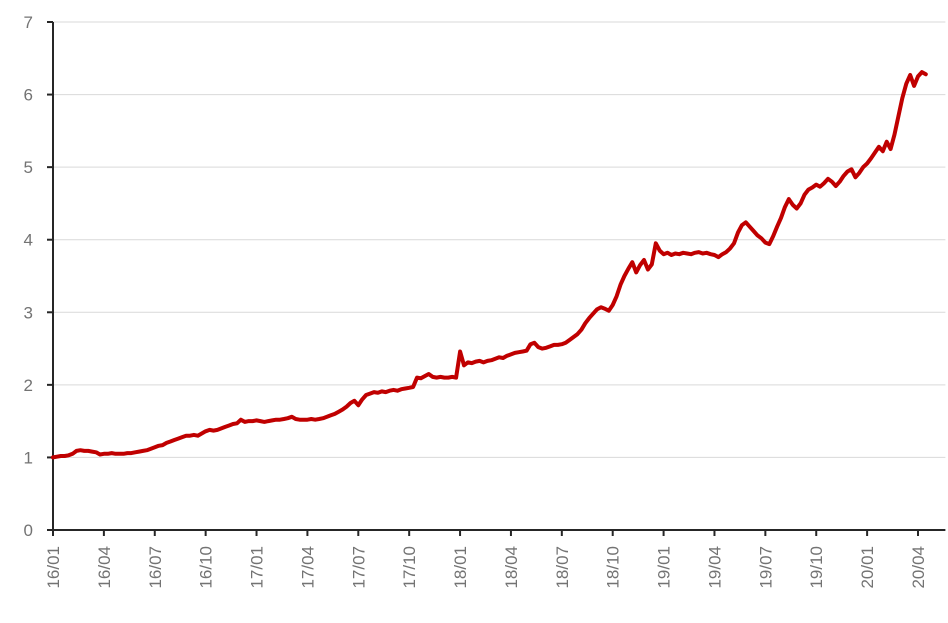  I want to click on x-tick-label: 19/10, so click(816, 567).